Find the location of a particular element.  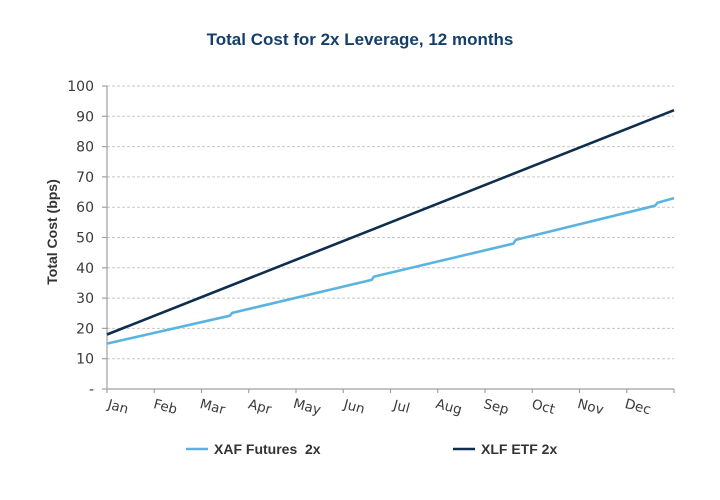

y-tick-label: 80 is located at coordinates (85, 148).